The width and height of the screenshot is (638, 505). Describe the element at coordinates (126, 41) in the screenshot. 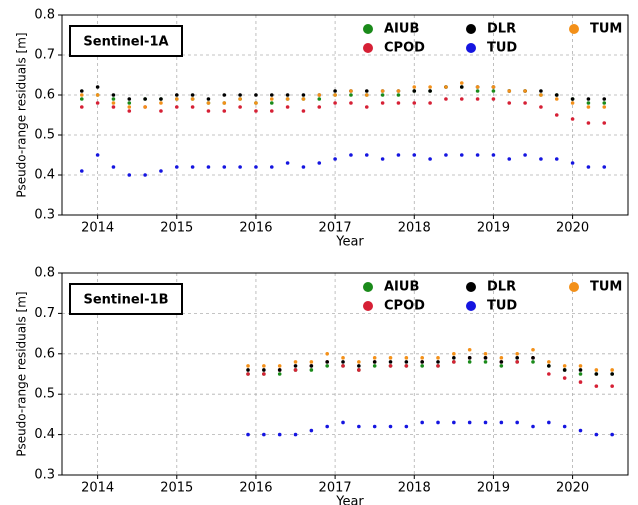

I see `panel-label-box` at that location.